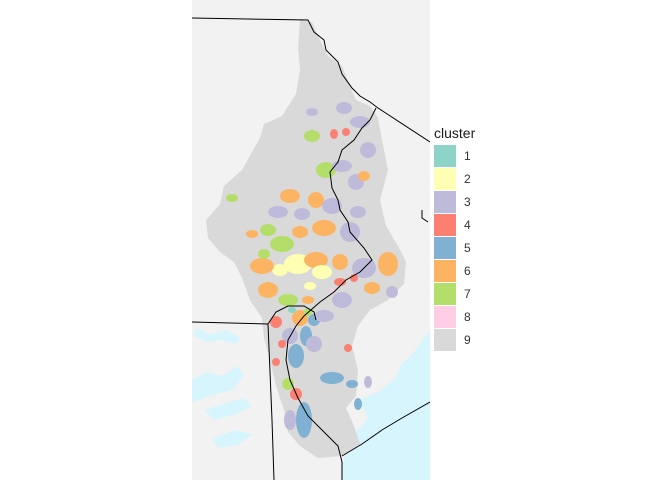 This screenshot has width=672, height=480. Describe the element at coordinates (467, 178) in the screenshot. I see `legend-label: 2` at that location.